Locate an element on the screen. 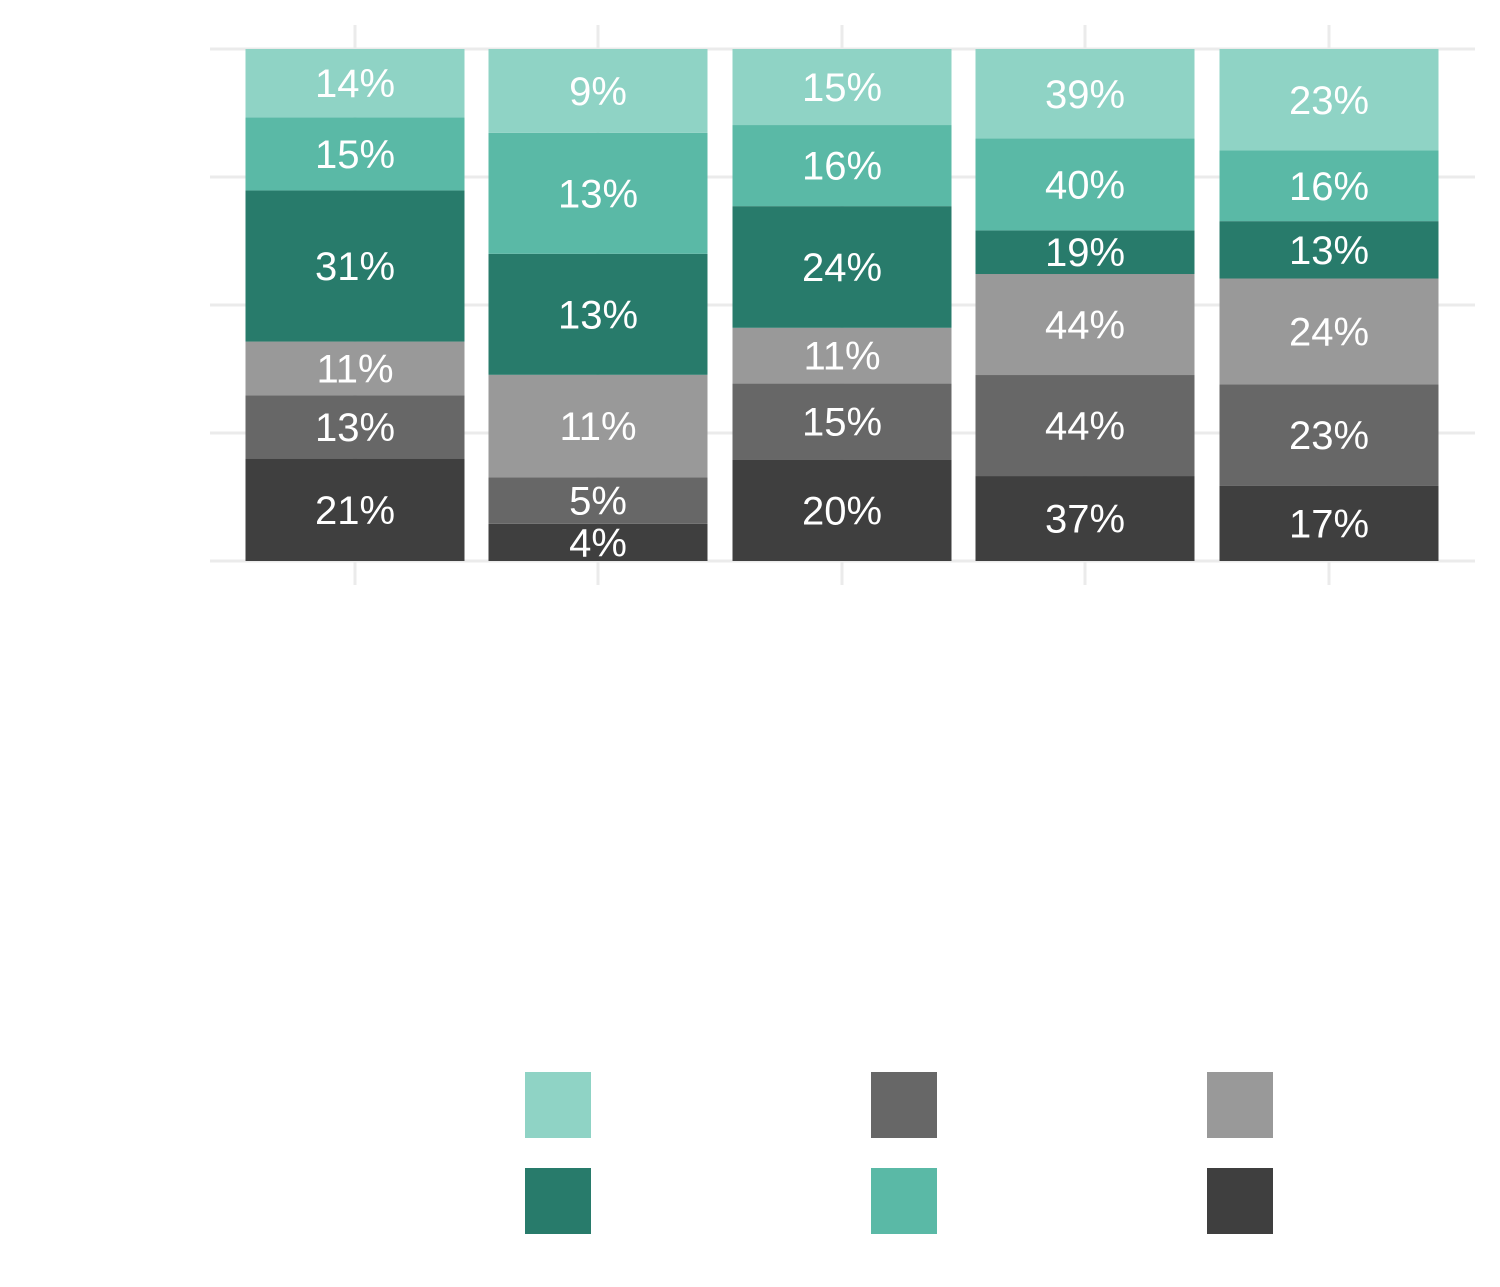 The height and width of the screenshot is (1287, 1500). data-label: 20% is located at coordinates (842, 511).